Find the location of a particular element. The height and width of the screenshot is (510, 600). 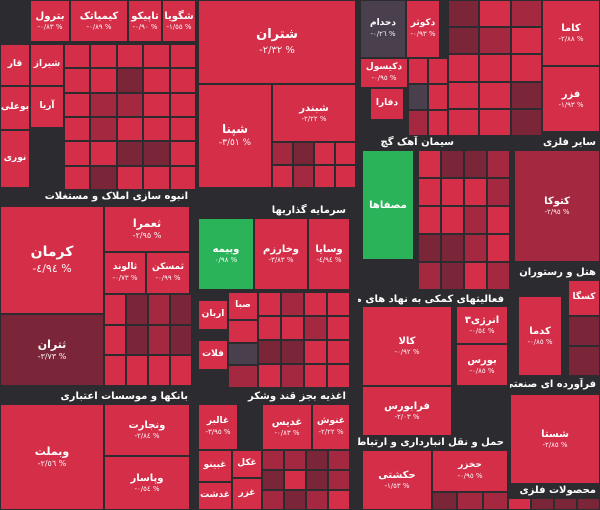

stock-tile: کسگا is located at coordinates (584, 298).